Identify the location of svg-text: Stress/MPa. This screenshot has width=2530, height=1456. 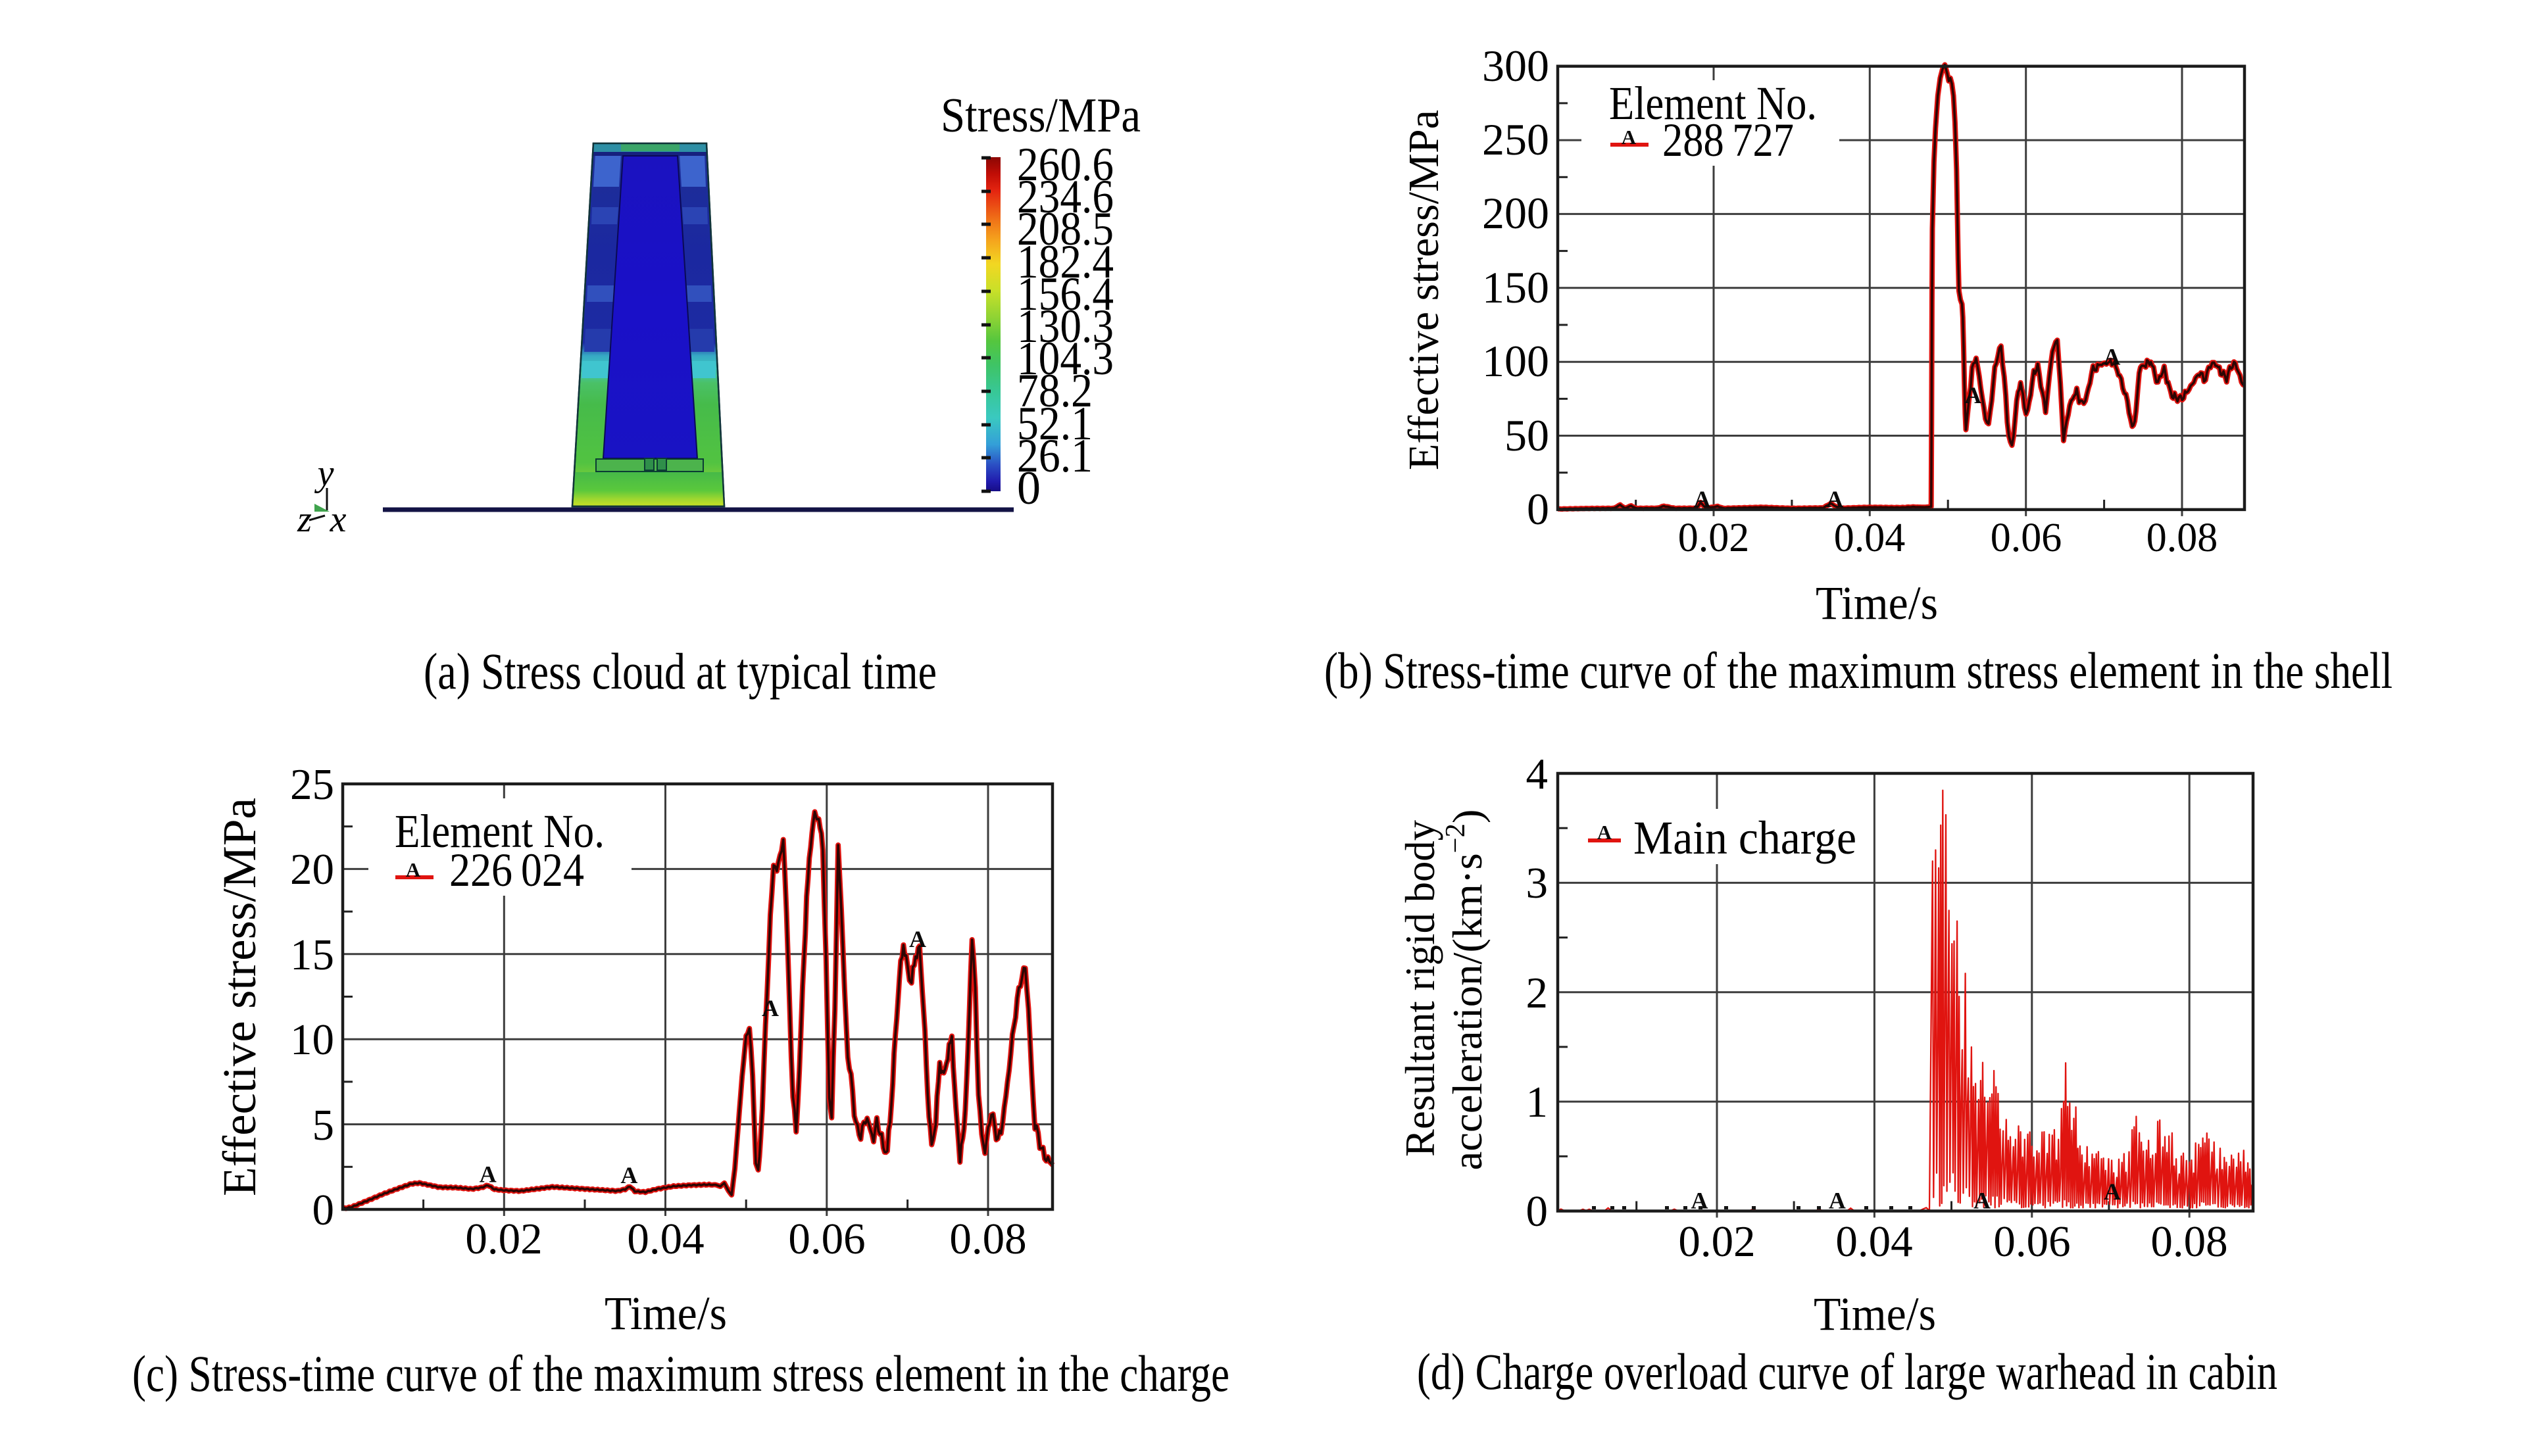
(1041, 116).